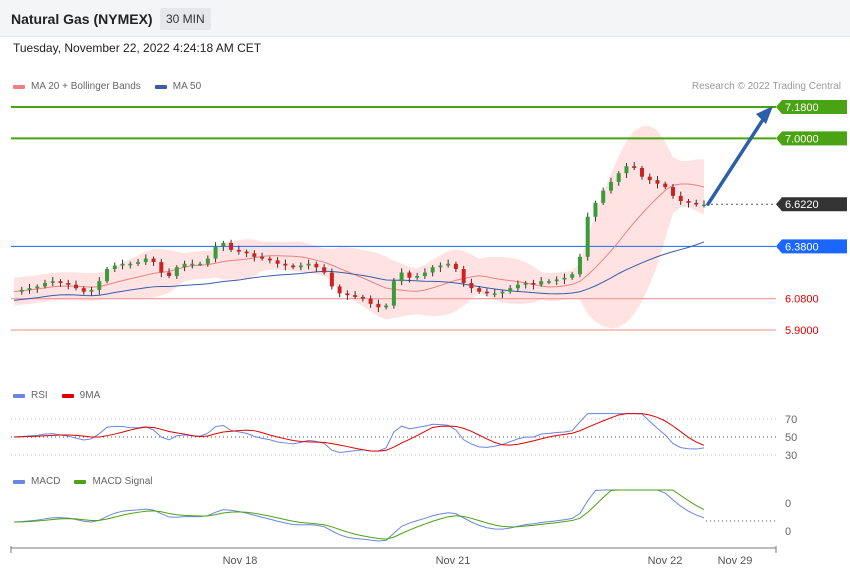 The image size is (850, 576). Describe the element at coordinates (77, 86) in the screenshot. I see `legend-ma20: MA 20 + Bollinger Bands` at that location.